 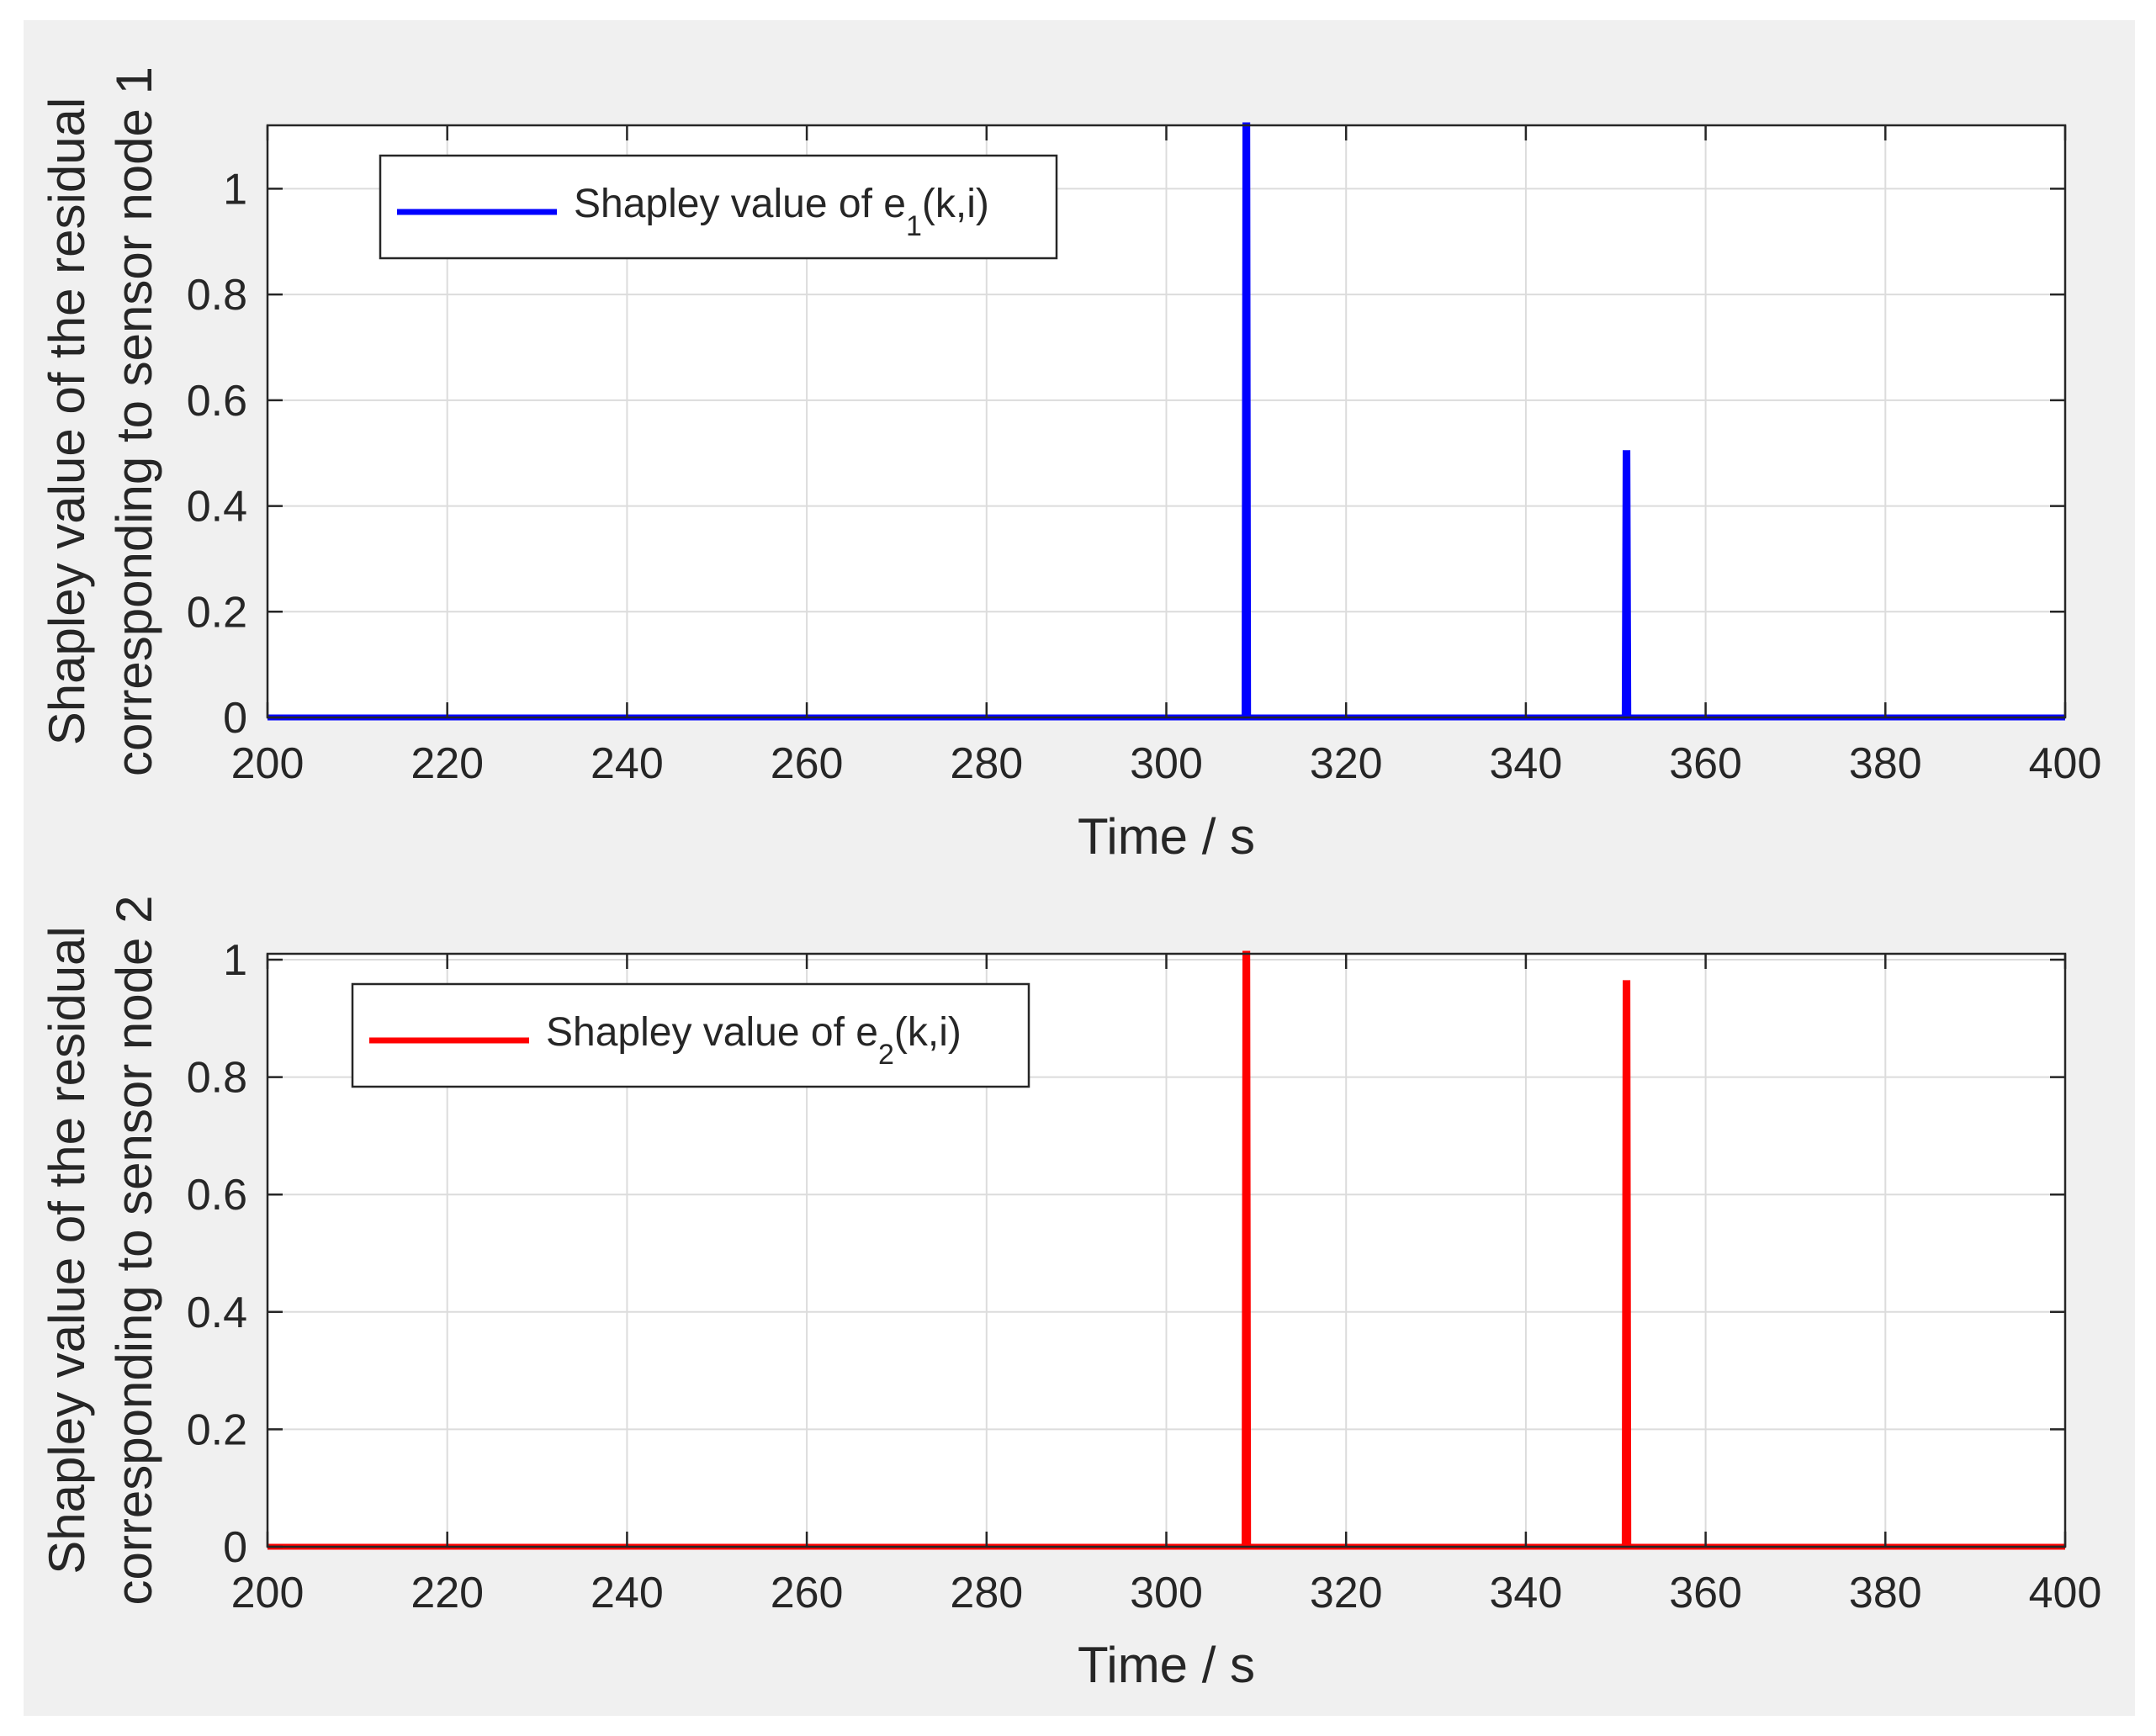 I want to click on legend-label: Shapley value of e2(k,i), so click(x=753, y=1040).